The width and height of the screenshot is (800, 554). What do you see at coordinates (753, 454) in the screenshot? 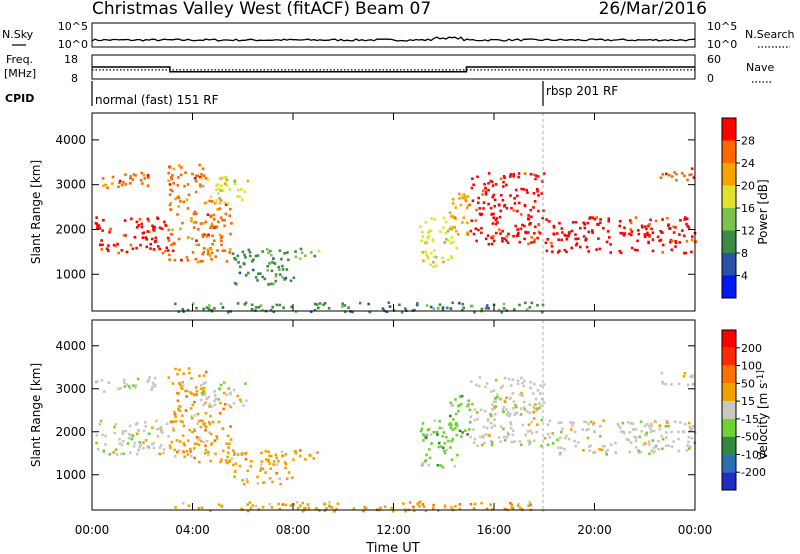
I see `colorbar-tick-label: -100` at bounding box center [753, 454].